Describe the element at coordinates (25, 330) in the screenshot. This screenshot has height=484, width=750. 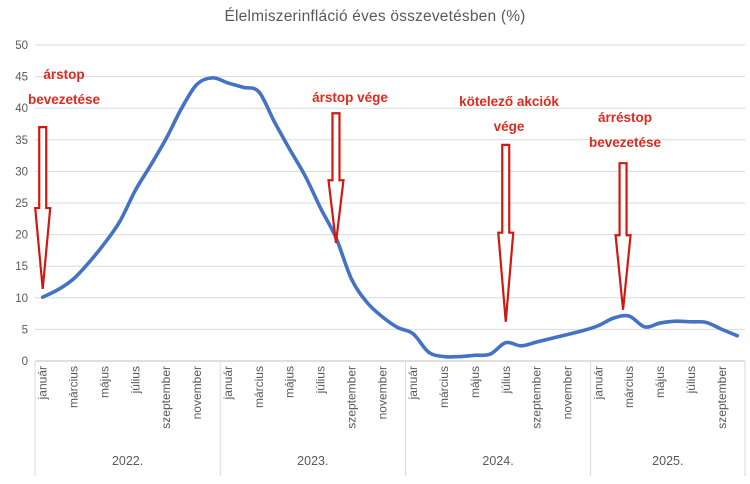
I see `y-axis-label: 5` at that location.